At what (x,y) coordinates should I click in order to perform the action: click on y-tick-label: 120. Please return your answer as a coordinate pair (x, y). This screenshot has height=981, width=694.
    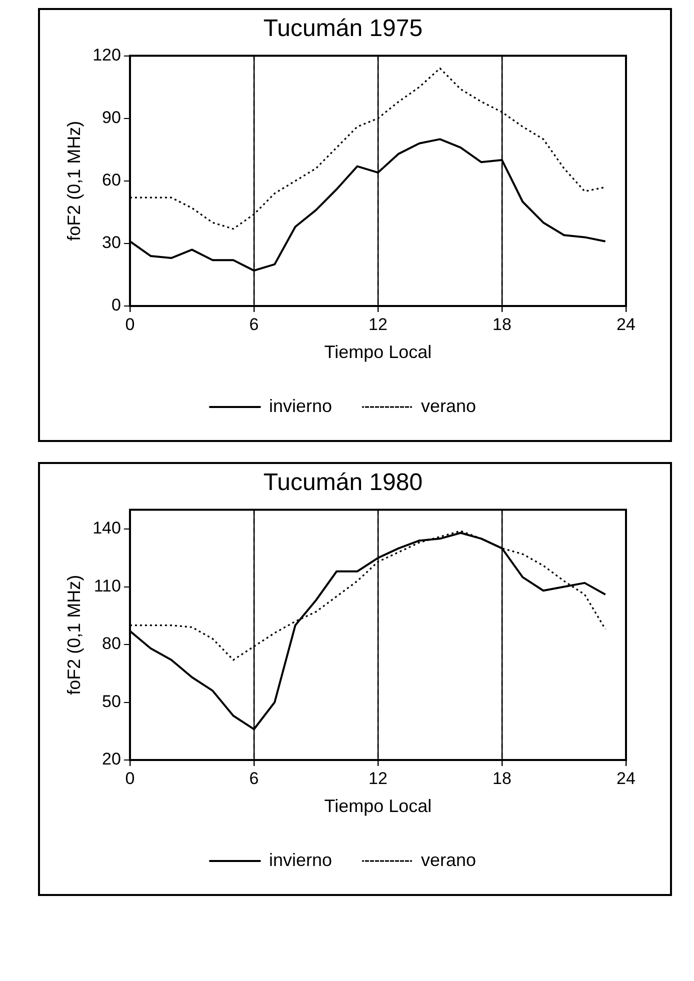
    Looking at the image, I should click on (106, 54).